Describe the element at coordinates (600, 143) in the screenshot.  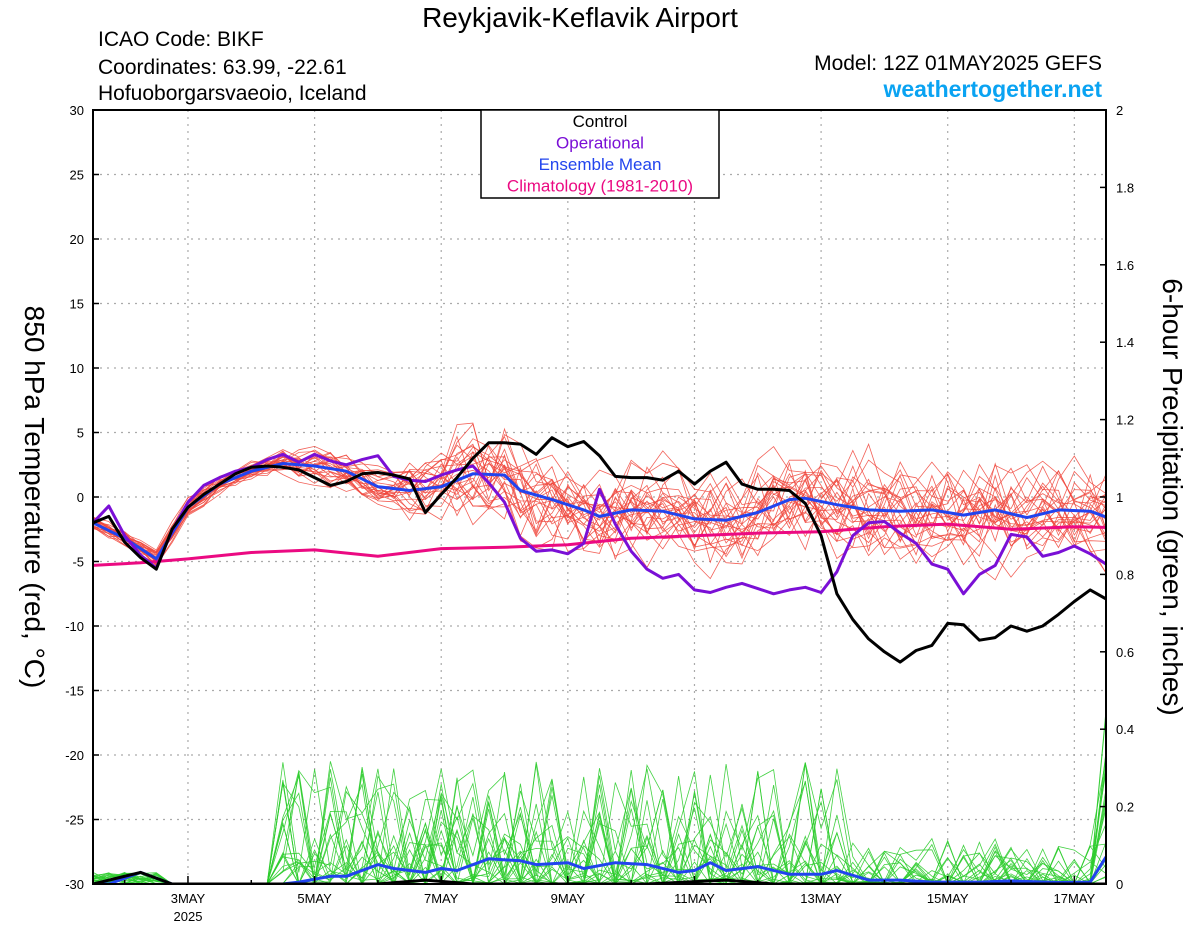
I see `legend-entry: Operational` at that location.